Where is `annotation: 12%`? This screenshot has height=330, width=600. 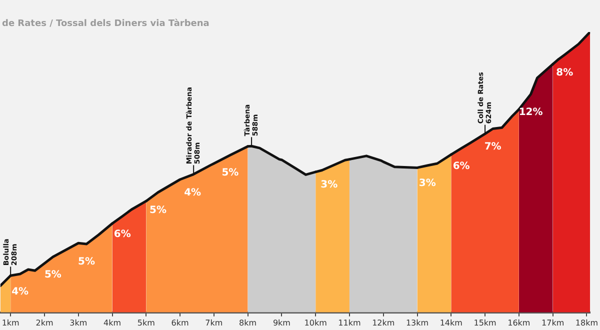 annotation: 12% is located at coordinates (530, 112).